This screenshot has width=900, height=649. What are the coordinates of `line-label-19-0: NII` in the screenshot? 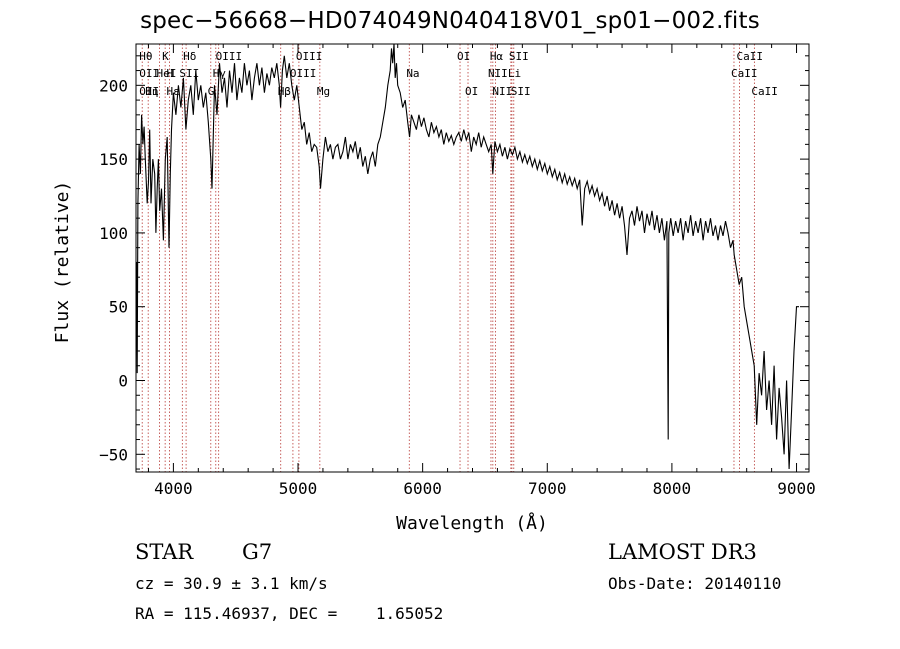 It's located at (502, 91).